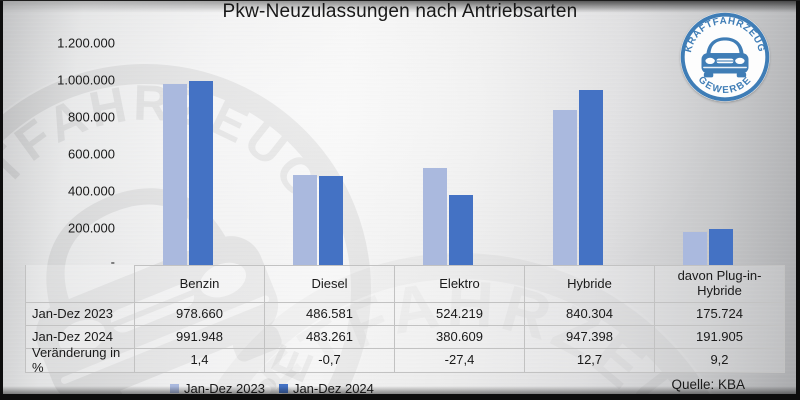  Describe the element at coordinates (720, 337) in the screenshot. I see `table-value-cell: 191.905` at that location.